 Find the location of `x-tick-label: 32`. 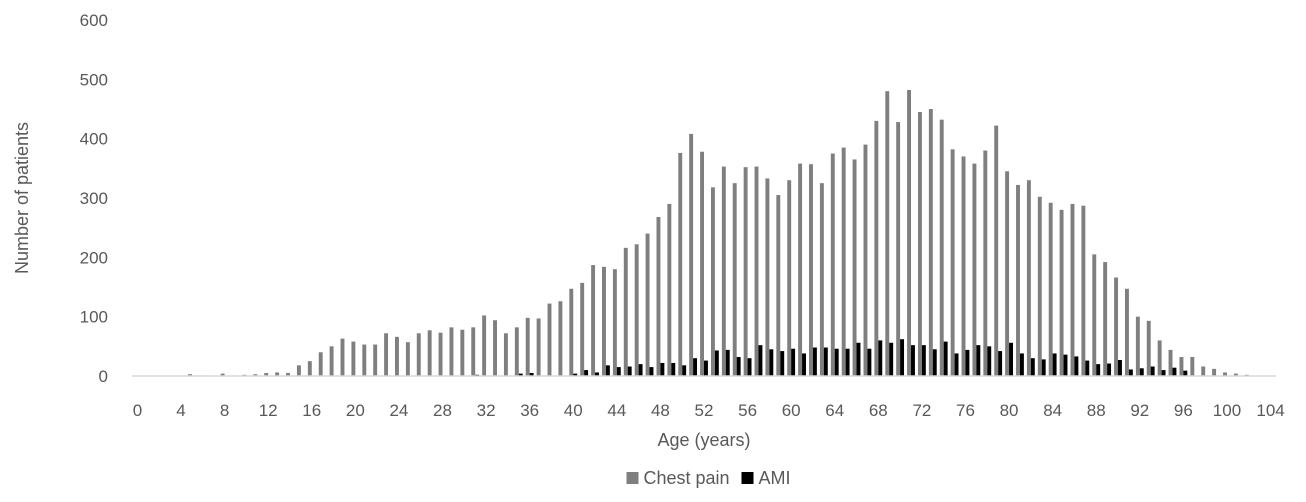

x-tick-label: 32 is located at coordinates (486, 410).